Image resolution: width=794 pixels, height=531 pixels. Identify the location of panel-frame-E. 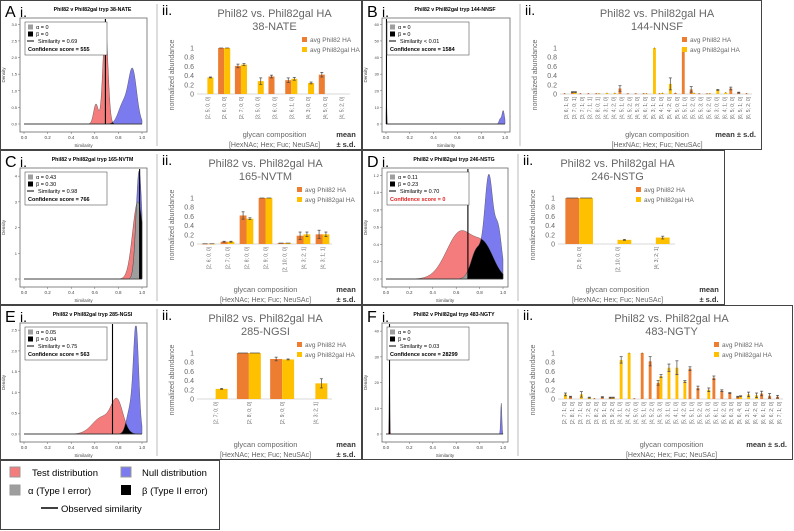
(181, 382).